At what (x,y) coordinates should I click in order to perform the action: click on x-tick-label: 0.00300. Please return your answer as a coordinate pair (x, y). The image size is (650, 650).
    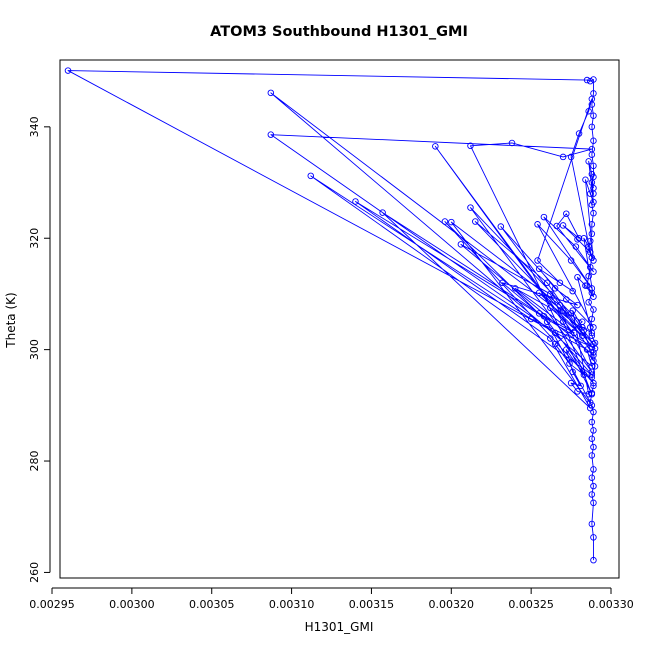
    Looking at the image, I should click on (132, 604).